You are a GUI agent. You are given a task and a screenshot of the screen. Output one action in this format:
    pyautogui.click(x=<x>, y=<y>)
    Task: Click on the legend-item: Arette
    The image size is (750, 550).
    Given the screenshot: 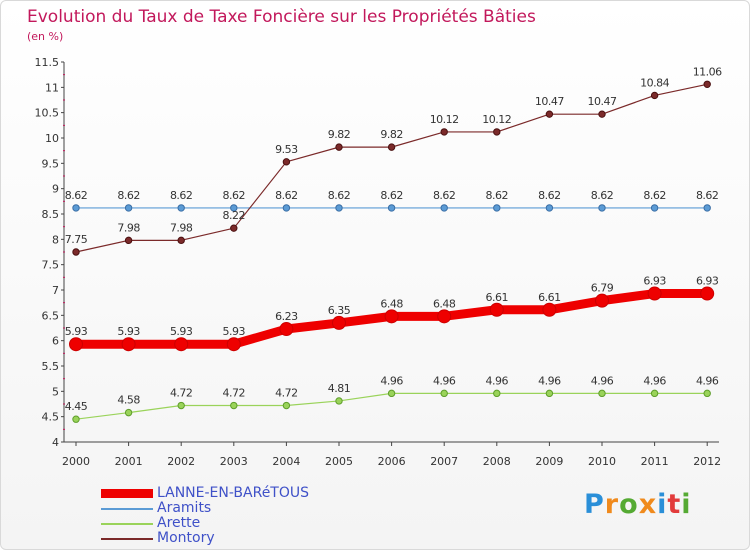 What is the action you would take?
    pyautogui.click(x=205, y=523)
    